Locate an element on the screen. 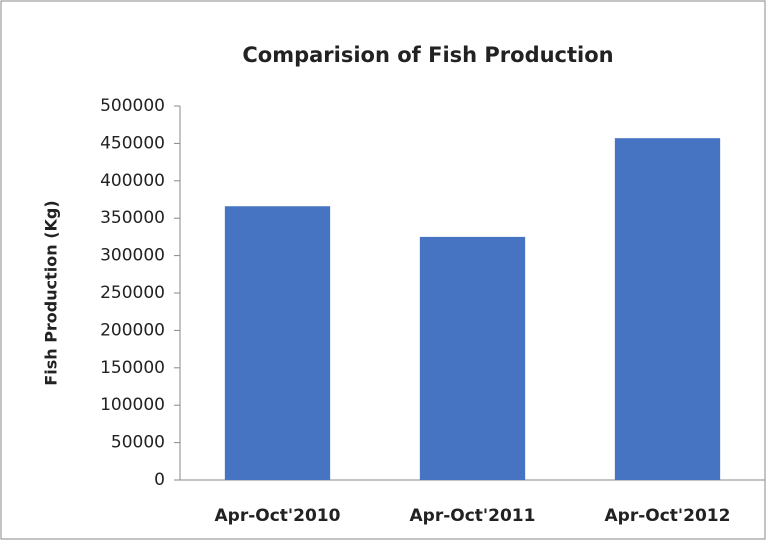 The height and width of the screenshot is (540, 766). y-tick-label: 500000 is located at coordinates (132, 106).